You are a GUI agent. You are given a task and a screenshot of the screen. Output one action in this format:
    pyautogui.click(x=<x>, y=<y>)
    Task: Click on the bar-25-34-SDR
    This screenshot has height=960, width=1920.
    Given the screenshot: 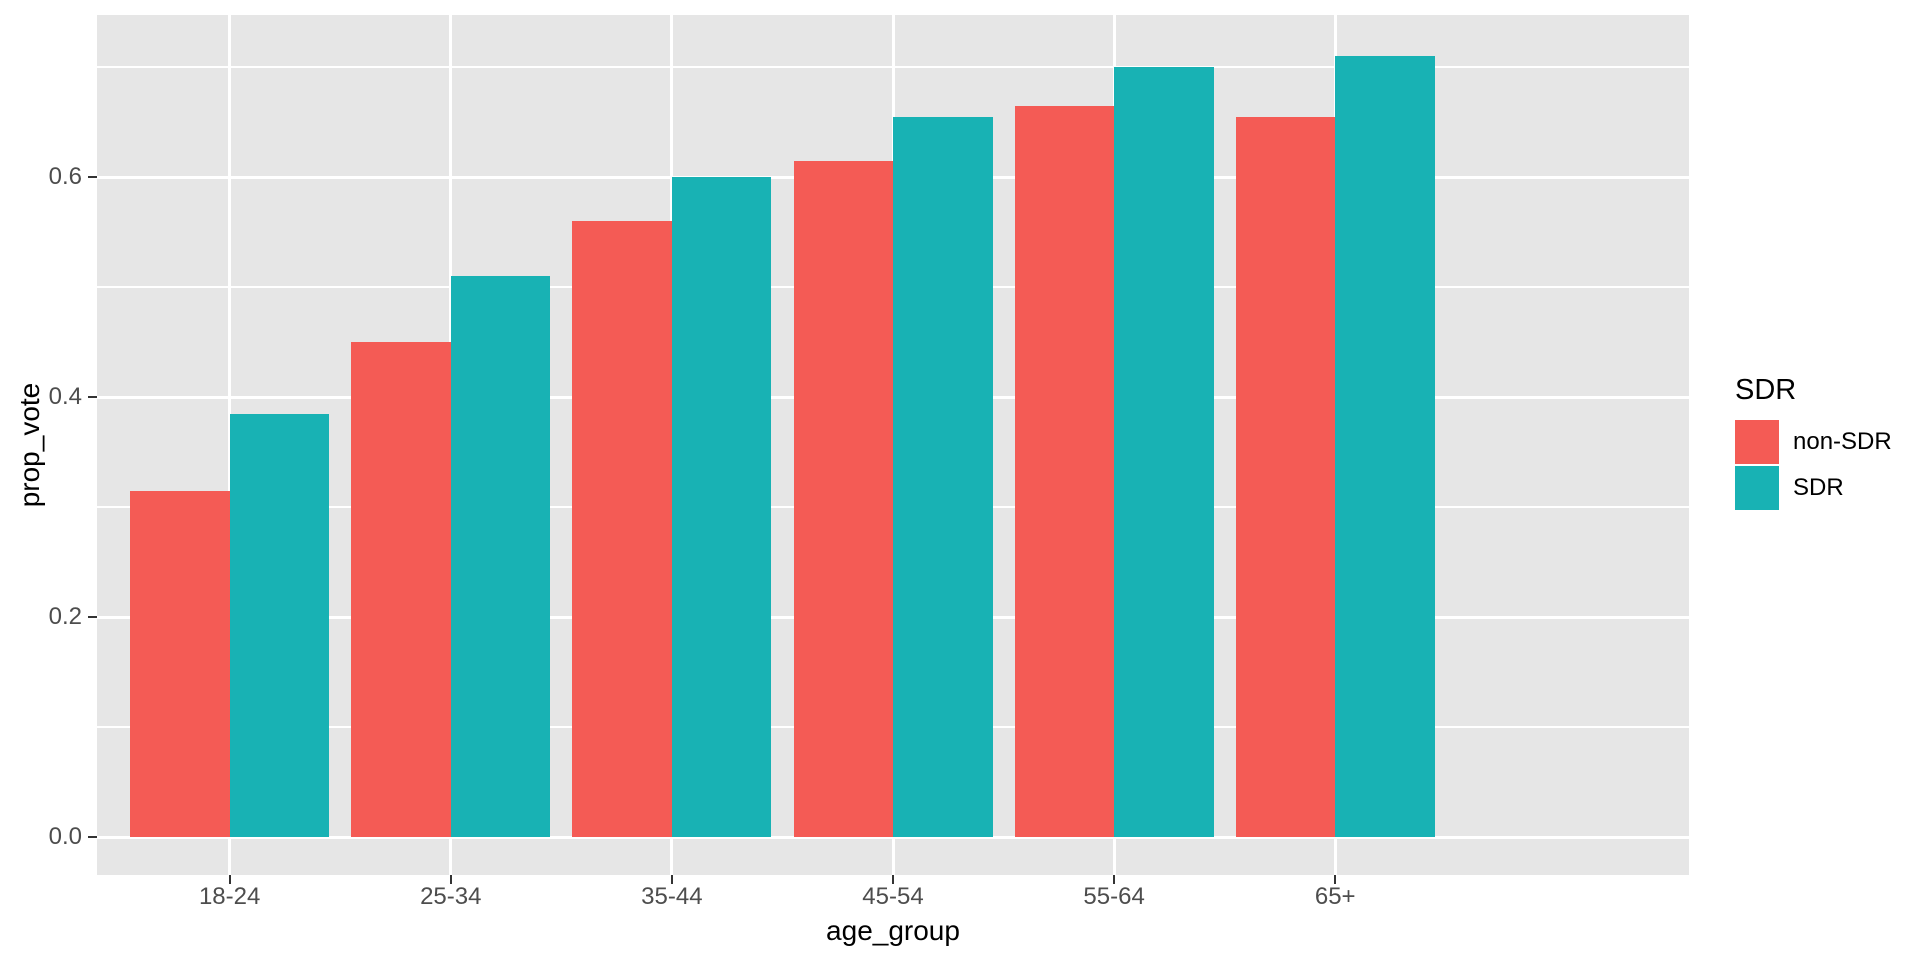 What is the action you would take?
    pyautogui.click(x=500, y=556)
    